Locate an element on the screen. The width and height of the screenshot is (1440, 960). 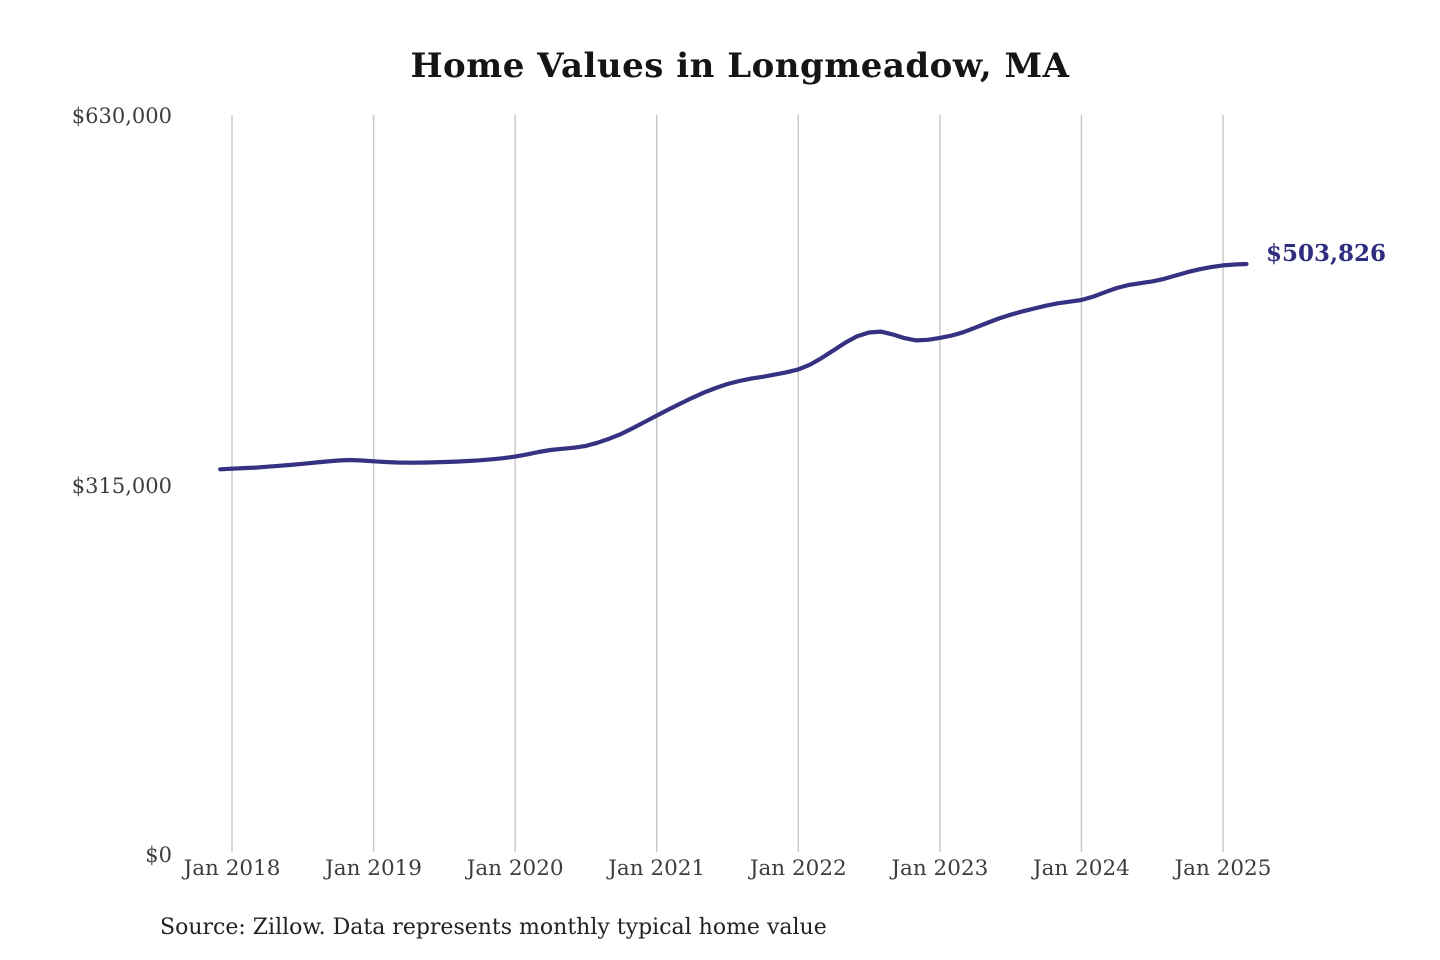
latest-value-label: $503,826 is located at coordinates (1326, 253).